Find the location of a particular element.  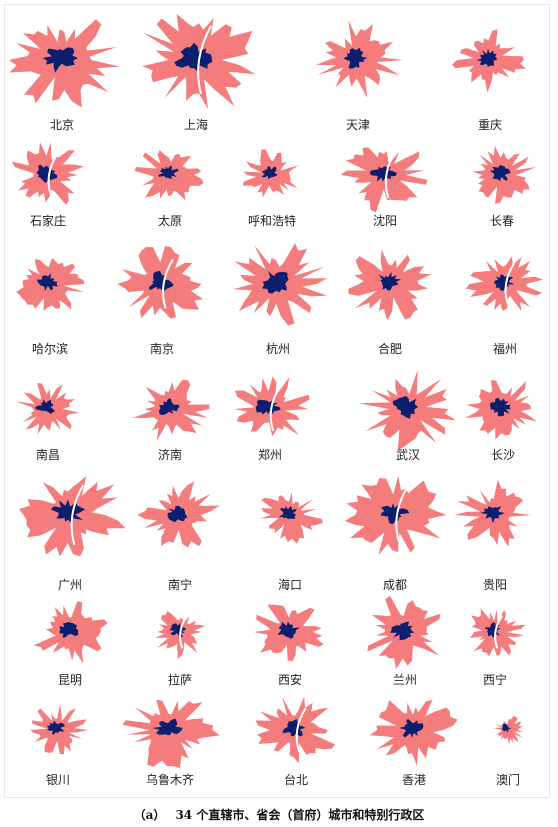

city-cell: 济南 is located at coordinates (170, 418).